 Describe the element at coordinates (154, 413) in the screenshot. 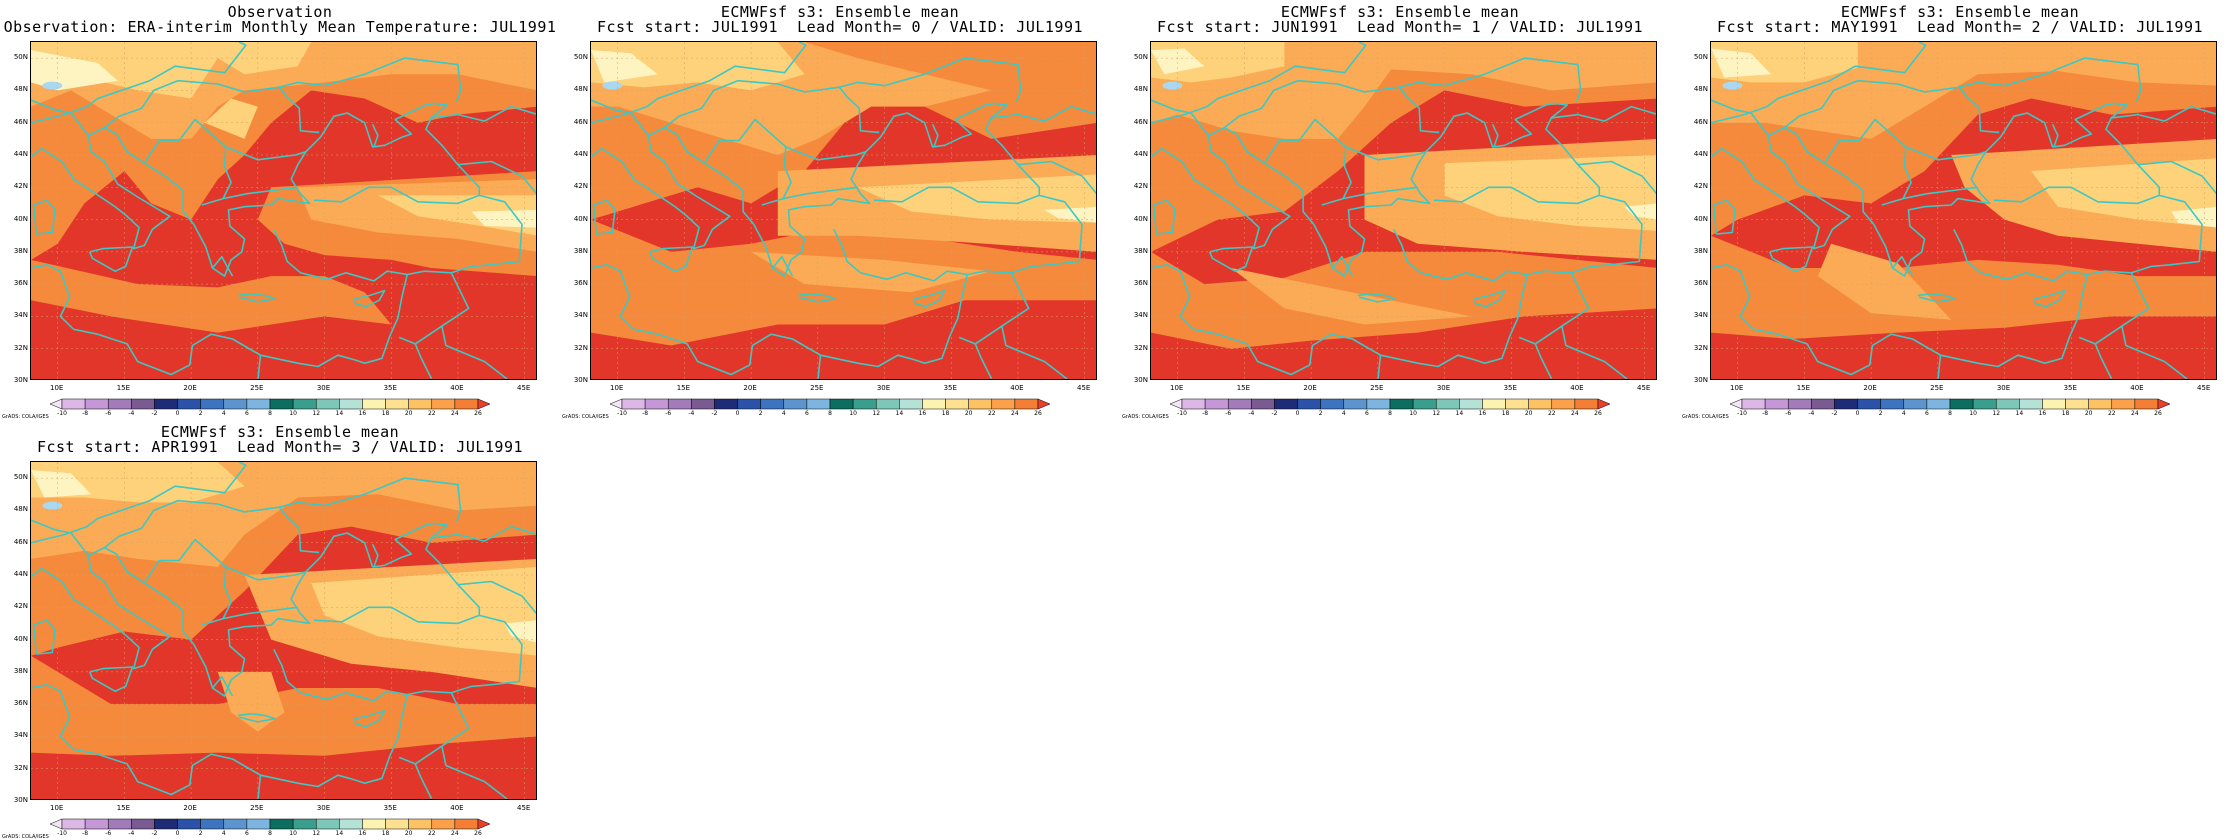

I see `colorbar-label: -2` at that location.